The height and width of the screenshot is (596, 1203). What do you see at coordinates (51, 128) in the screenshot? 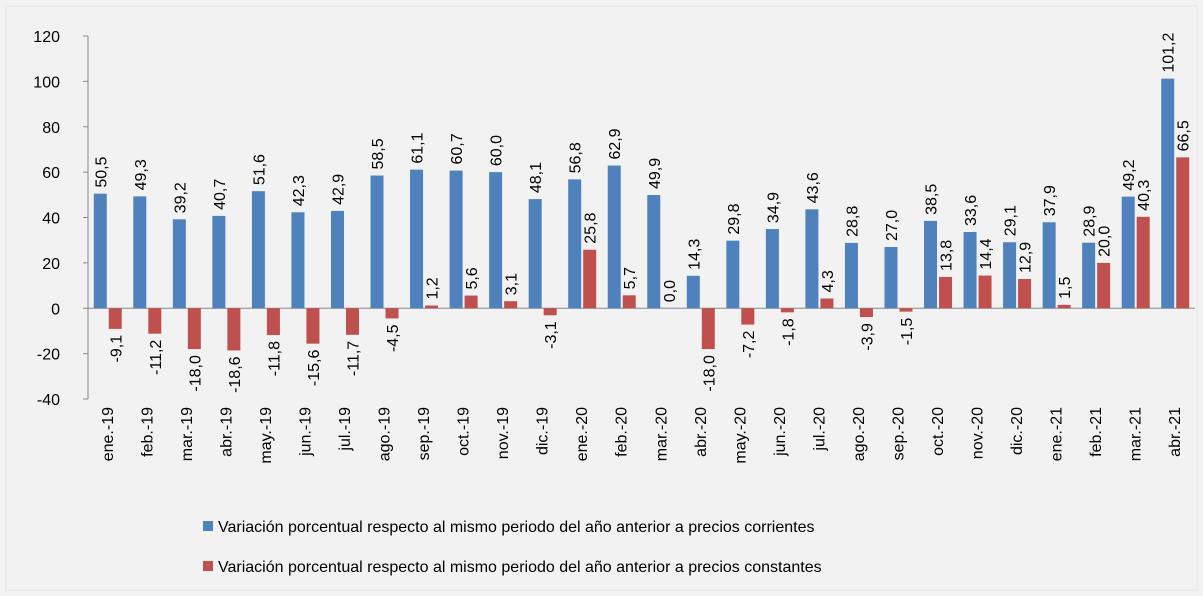
I see `y-tick-label: 80` at bounding box center [51, 128].